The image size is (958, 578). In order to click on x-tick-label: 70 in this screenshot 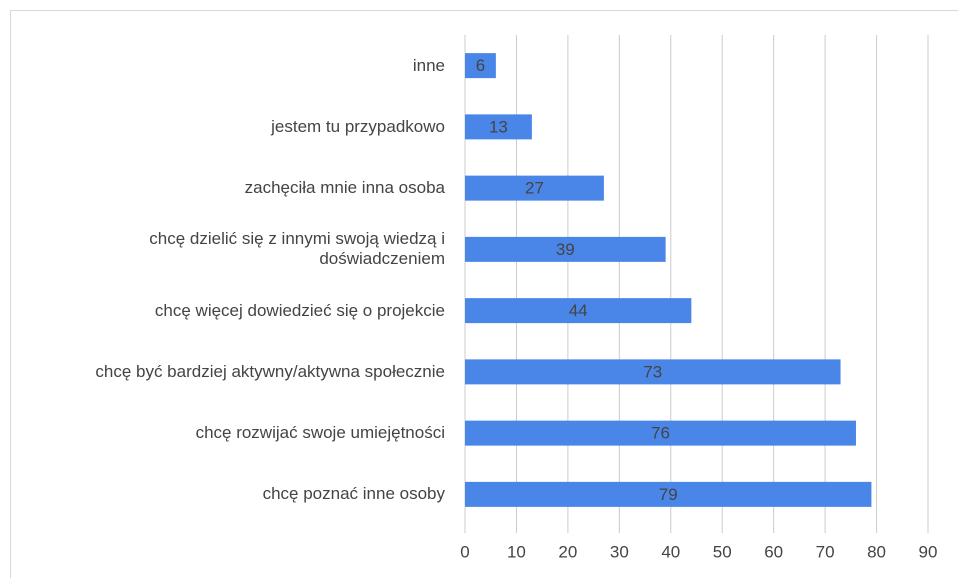, I will do `click(825, 551)`.